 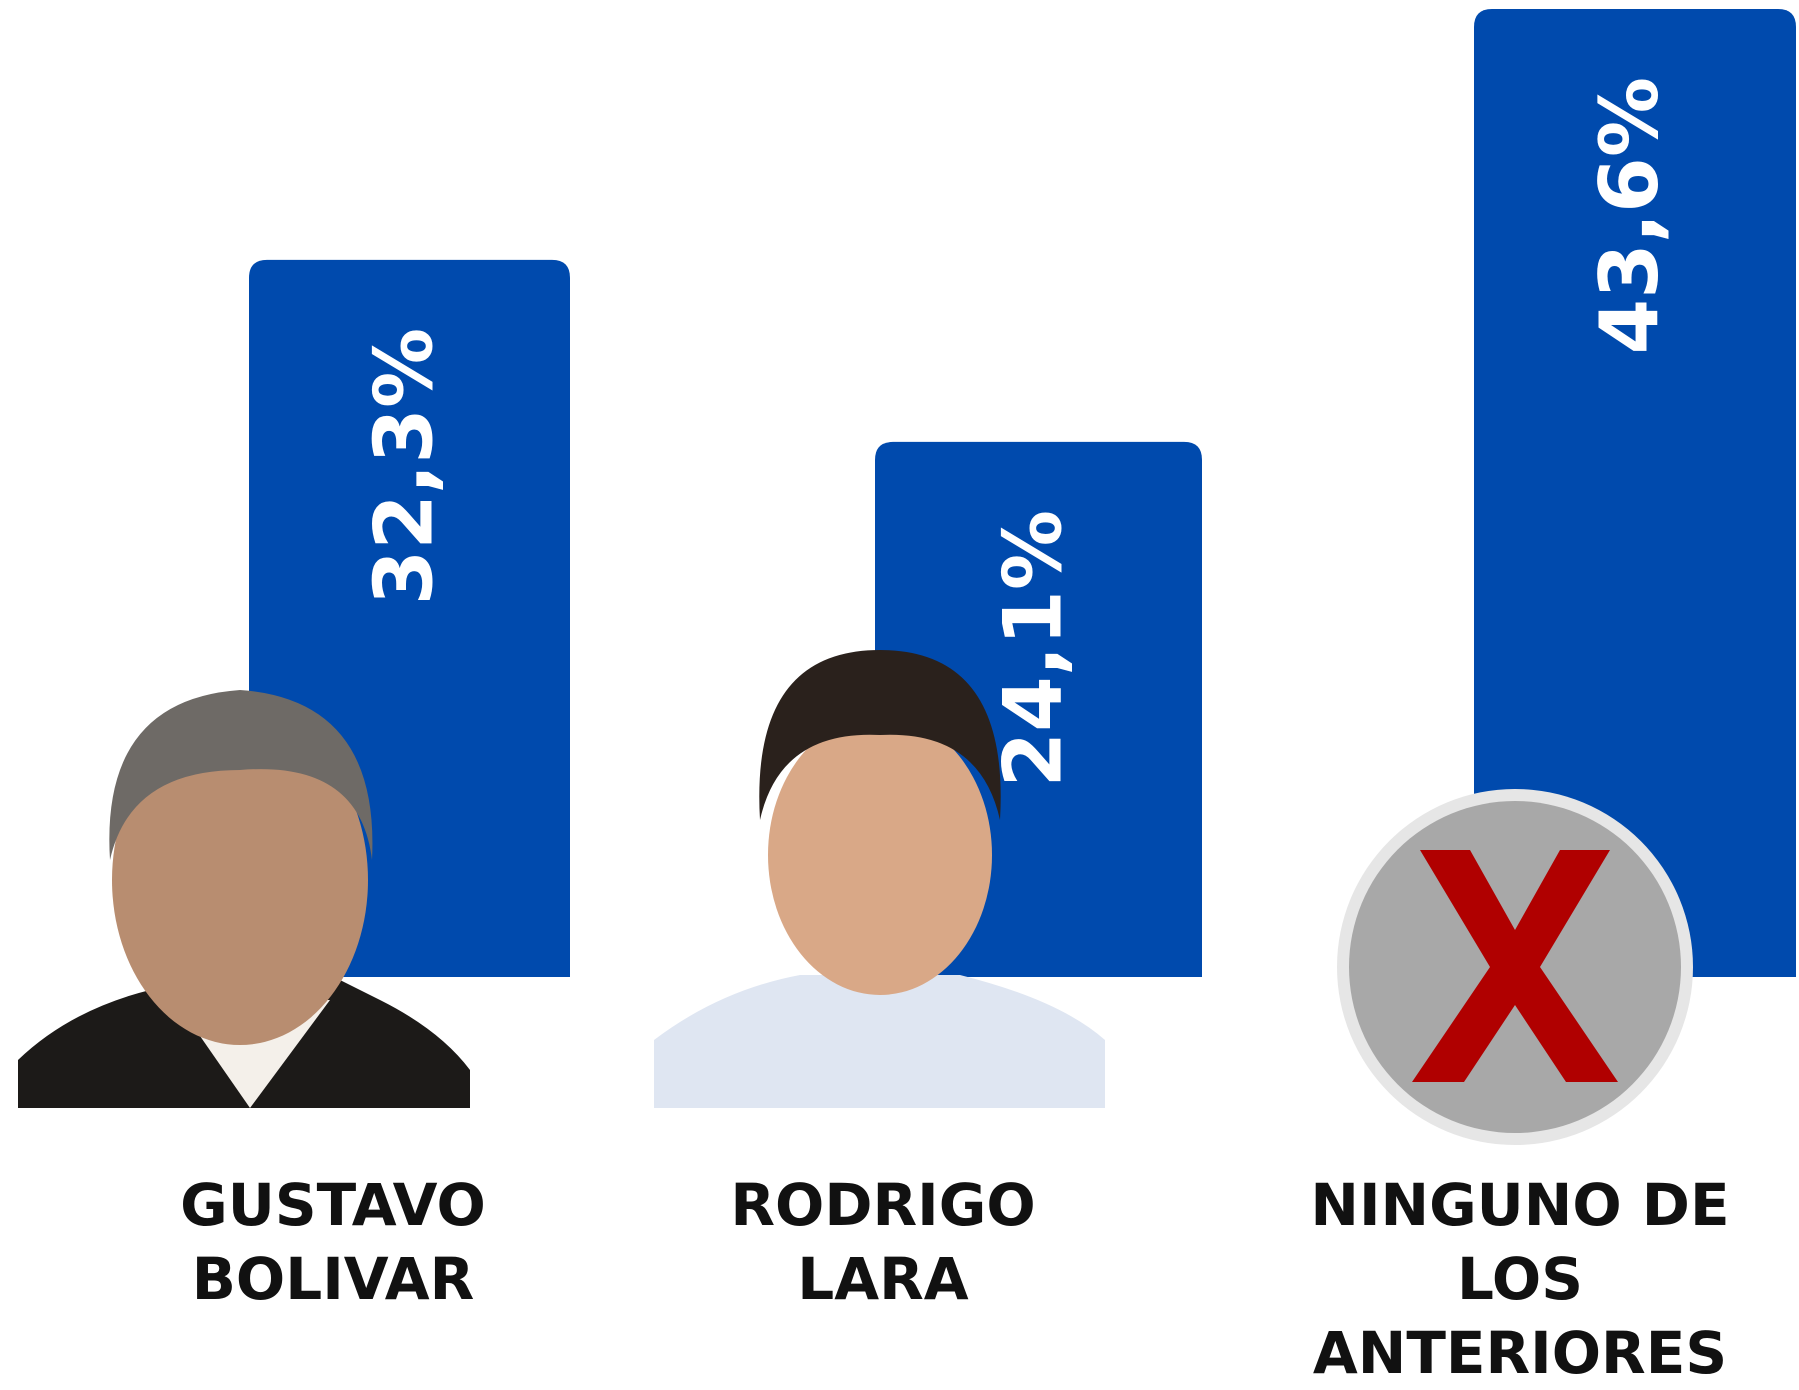 I want to click on value-label: 24,1%, so click(x=1032, y=649).